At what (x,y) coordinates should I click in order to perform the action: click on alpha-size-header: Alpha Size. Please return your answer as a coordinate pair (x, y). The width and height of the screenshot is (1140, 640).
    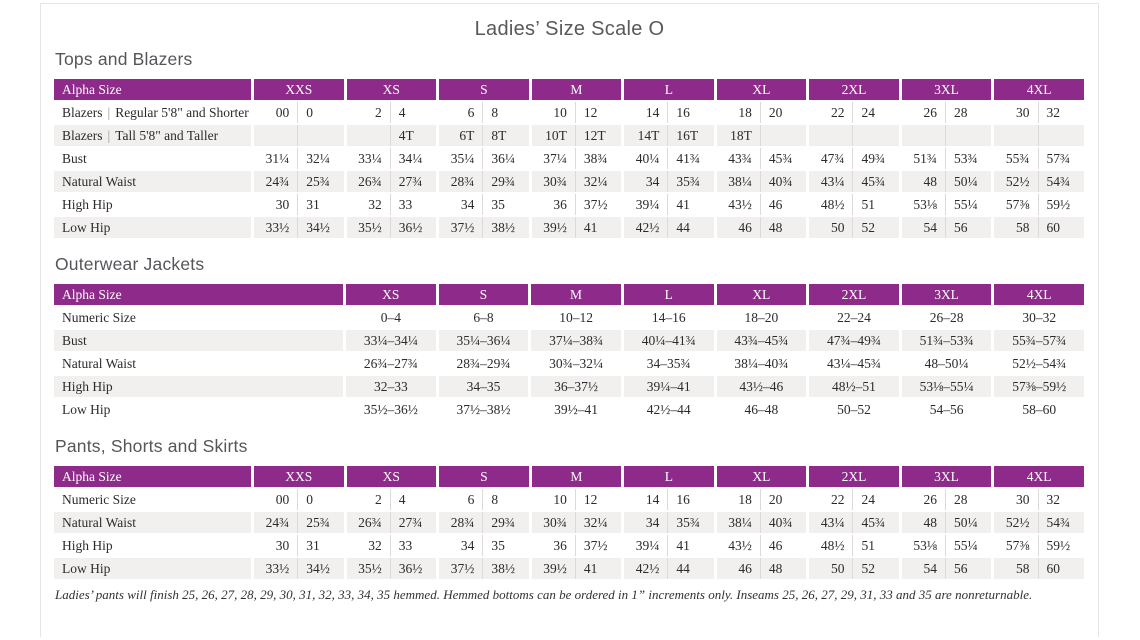
    Looking at the image, I should click on (152, 476).